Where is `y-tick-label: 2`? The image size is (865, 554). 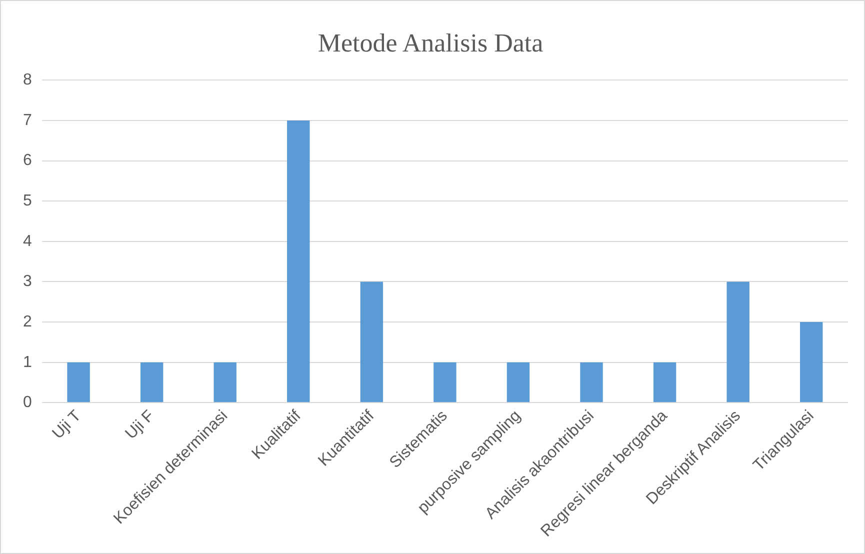
y-tick-label: 2 is located at coordinates (27, 321).